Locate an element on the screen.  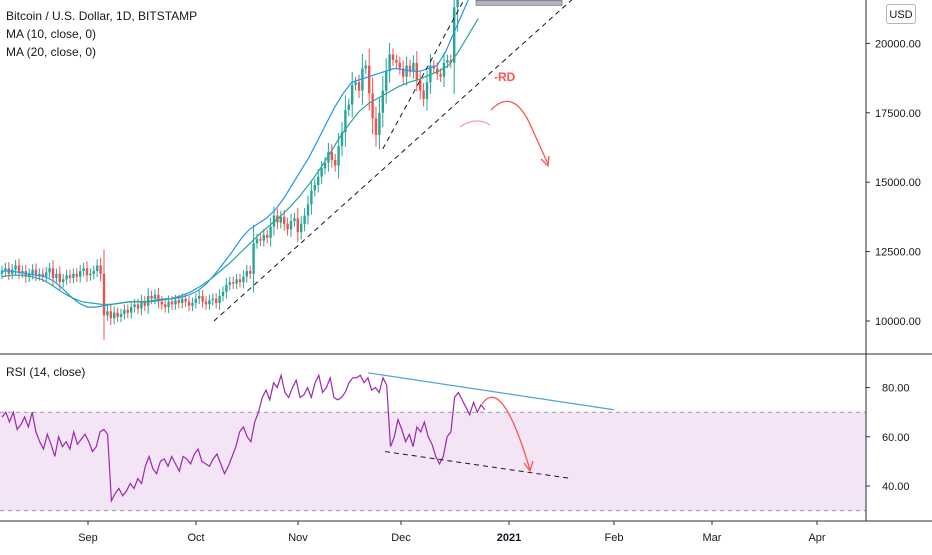
rsi-line is located at coordinates (243, 438).